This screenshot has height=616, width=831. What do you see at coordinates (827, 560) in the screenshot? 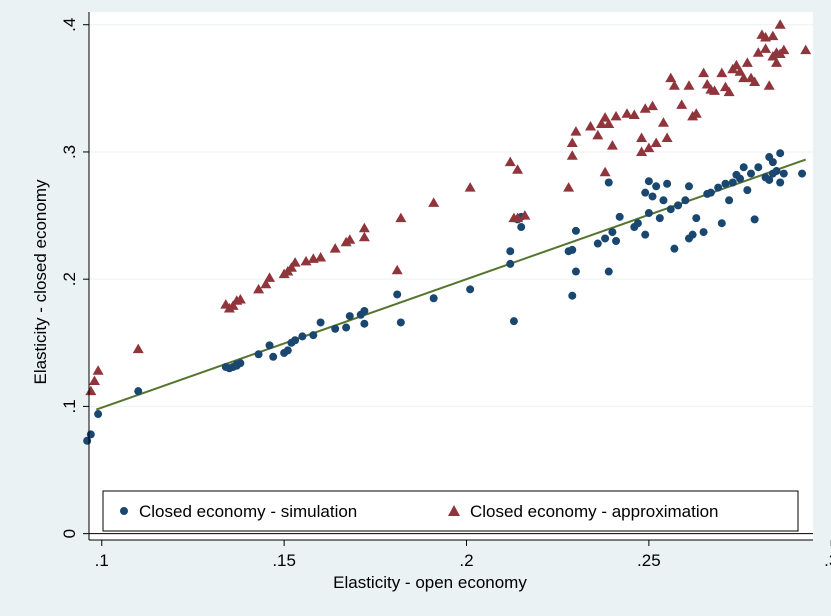
I see `x-tick-label: .3` at bounding box center [827, 560].